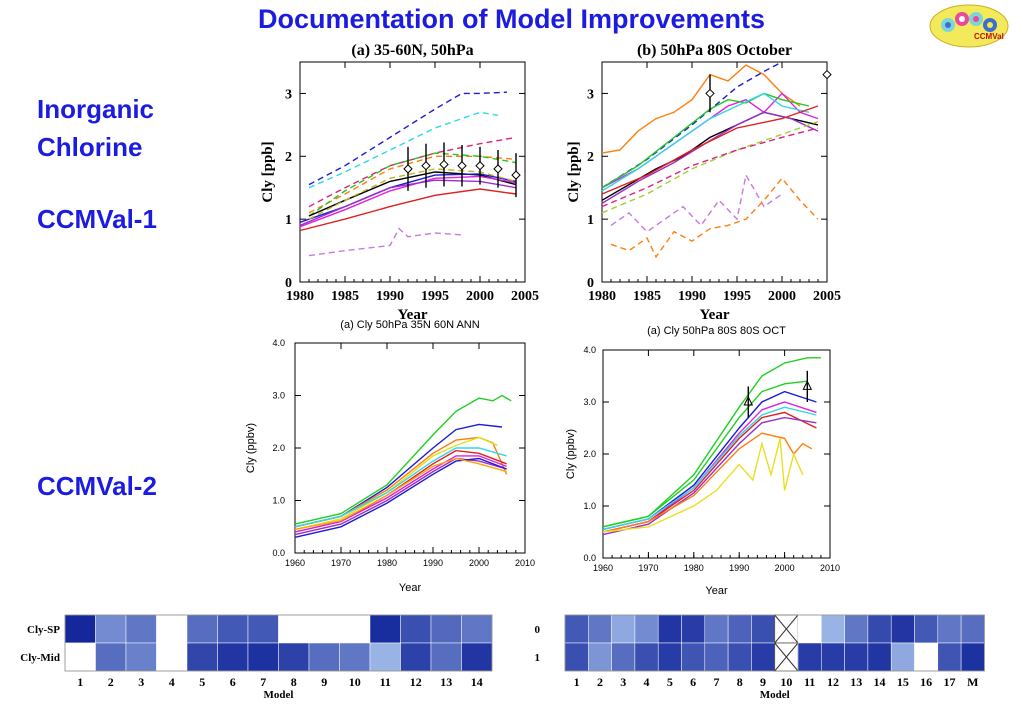  I want to click on page-title: Documentation of Model Improvements, so click(511, 19).